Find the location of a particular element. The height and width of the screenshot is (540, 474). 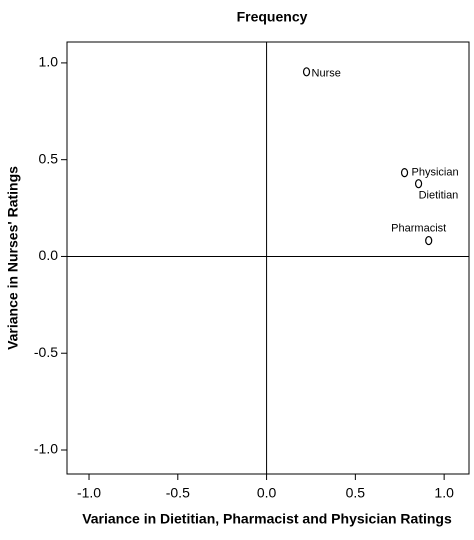

y-tick-label: -0.5 is located at coordinates (46, 352).